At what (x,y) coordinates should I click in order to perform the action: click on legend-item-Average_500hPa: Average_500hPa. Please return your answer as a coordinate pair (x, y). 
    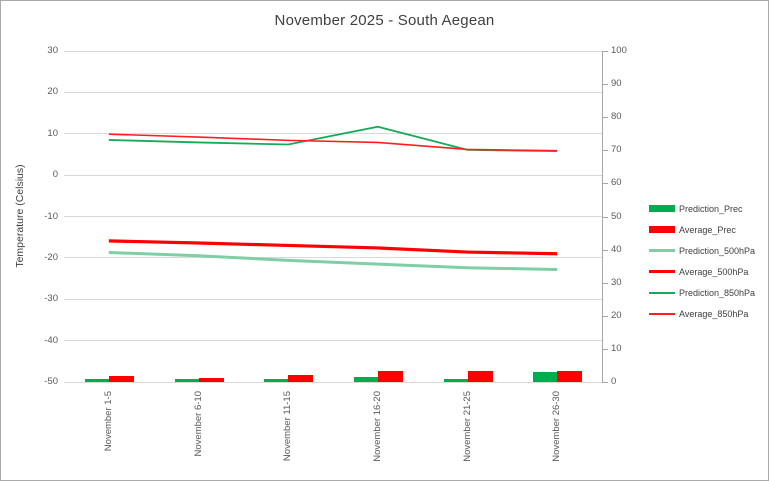
    Looking at the image, I should click on (702, 271).